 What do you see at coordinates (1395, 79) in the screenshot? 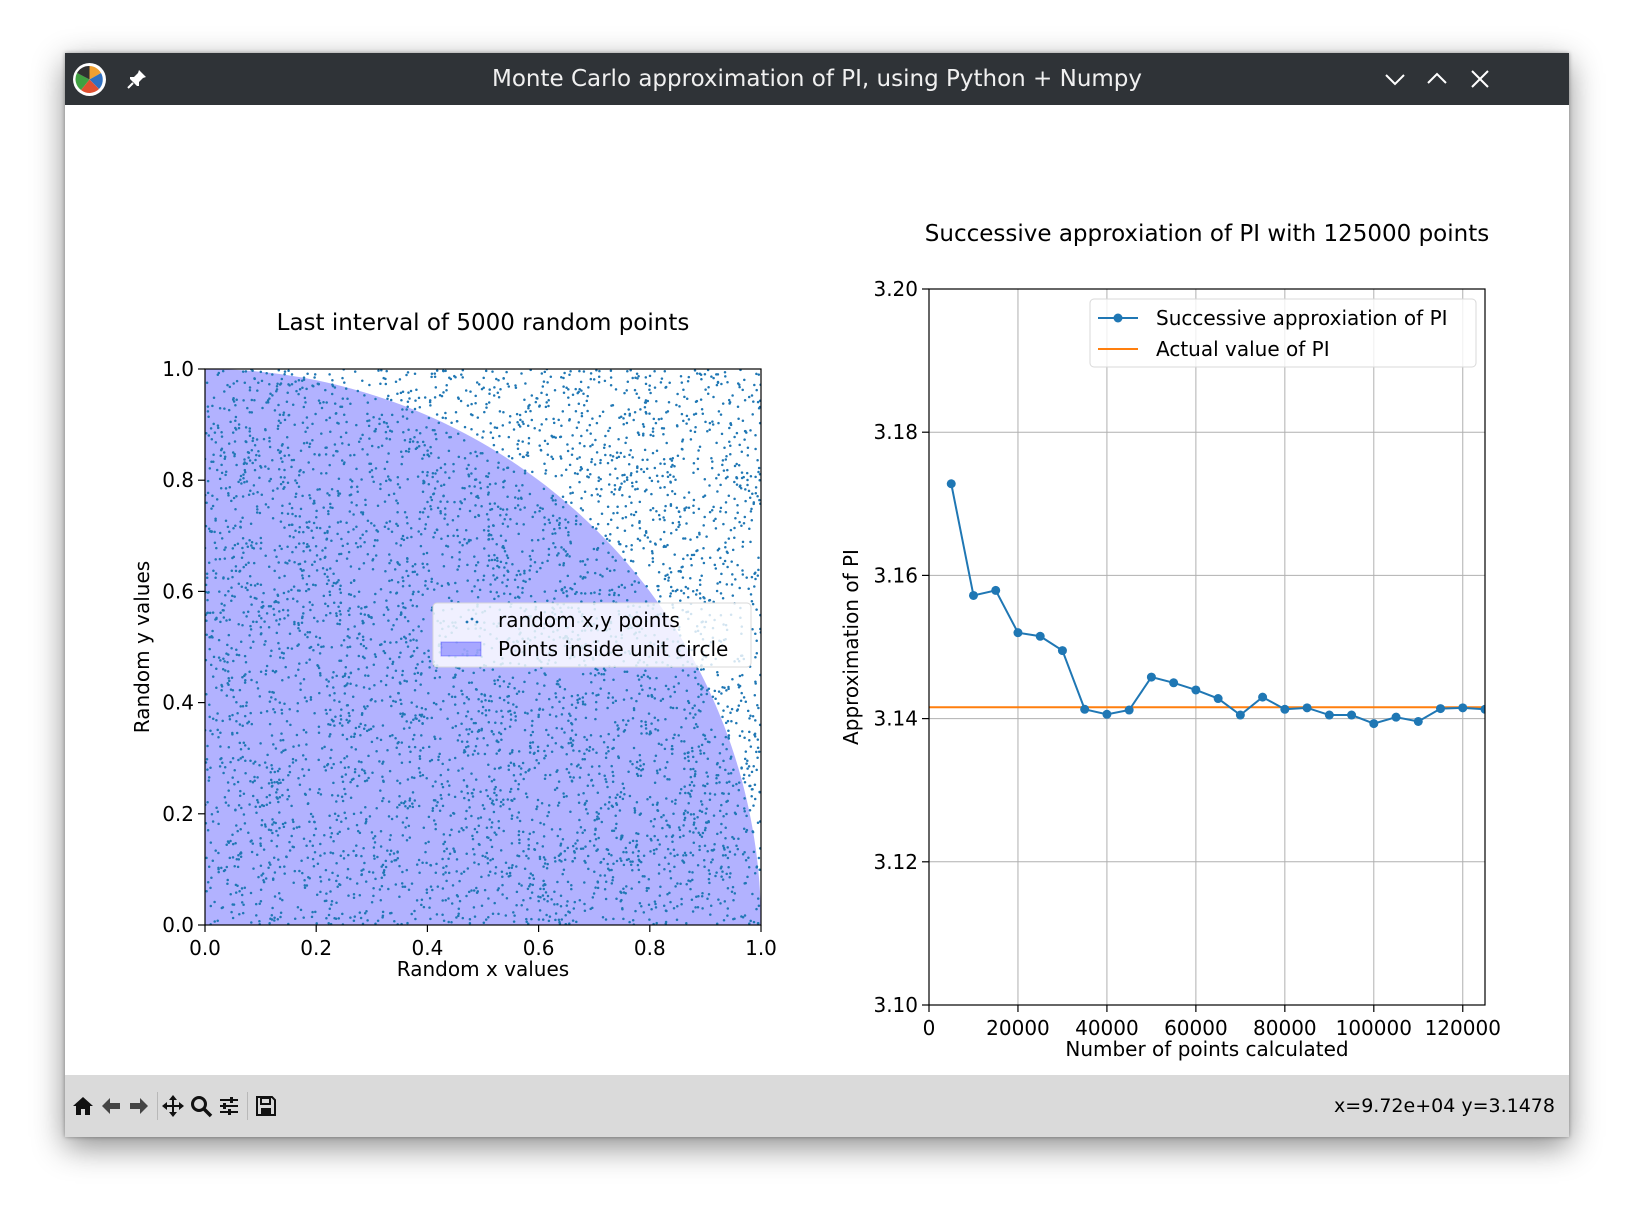
I see `chevron-down-icon` at bounding box center [1395, 79].